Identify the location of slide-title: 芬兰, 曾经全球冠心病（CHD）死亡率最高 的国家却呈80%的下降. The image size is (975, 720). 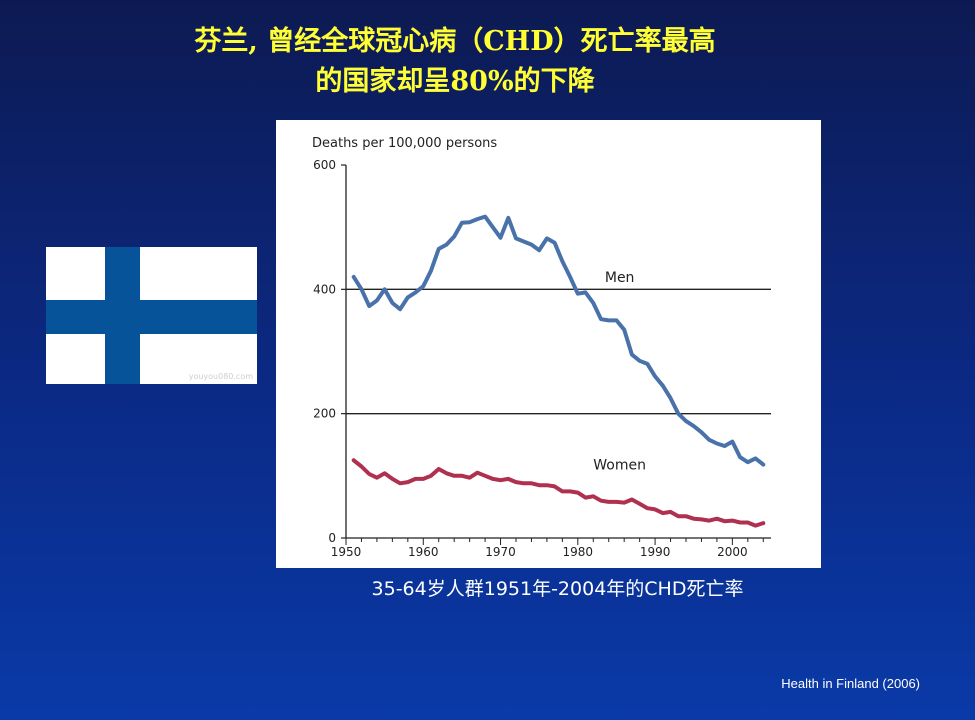
(455, 62).